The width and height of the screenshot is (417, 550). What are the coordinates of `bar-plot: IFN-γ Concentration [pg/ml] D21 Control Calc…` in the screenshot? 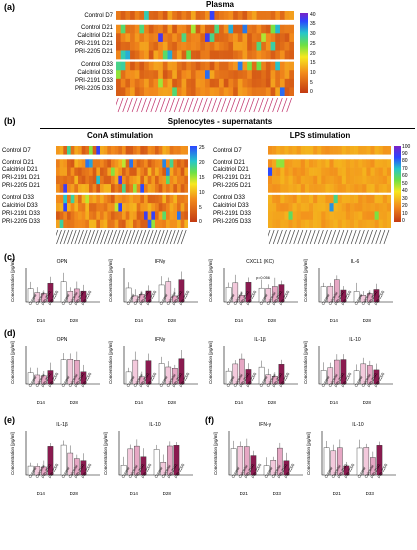 It's located at (259, 462).